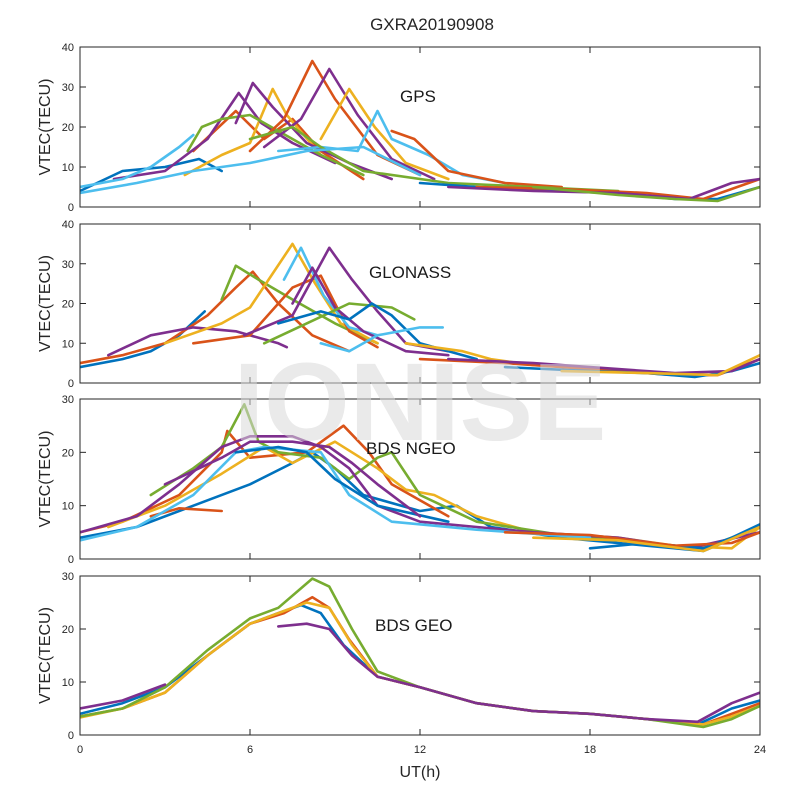  I want to click on x-tick-label: 6, so click(250, 750).